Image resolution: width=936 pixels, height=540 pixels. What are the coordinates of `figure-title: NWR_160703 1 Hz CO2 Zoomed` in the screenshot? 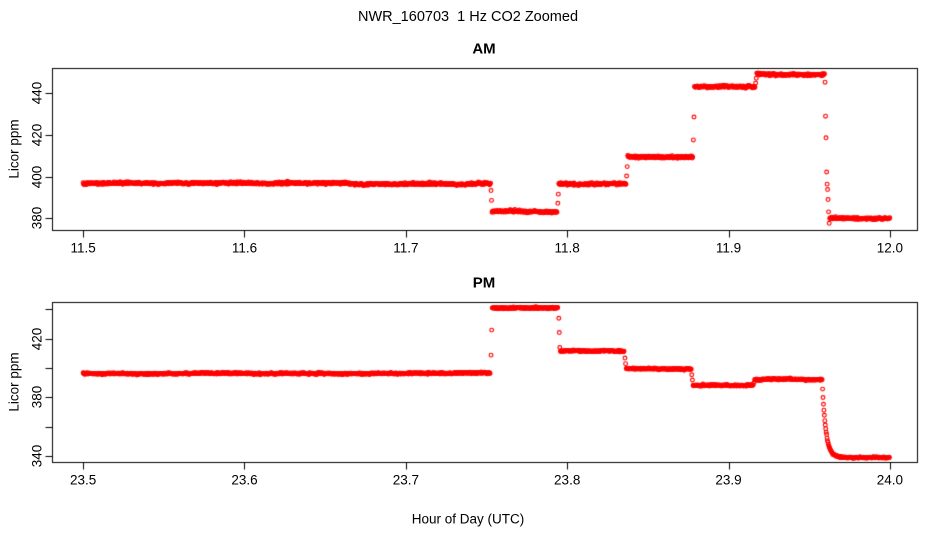 It's located at (468, 17).